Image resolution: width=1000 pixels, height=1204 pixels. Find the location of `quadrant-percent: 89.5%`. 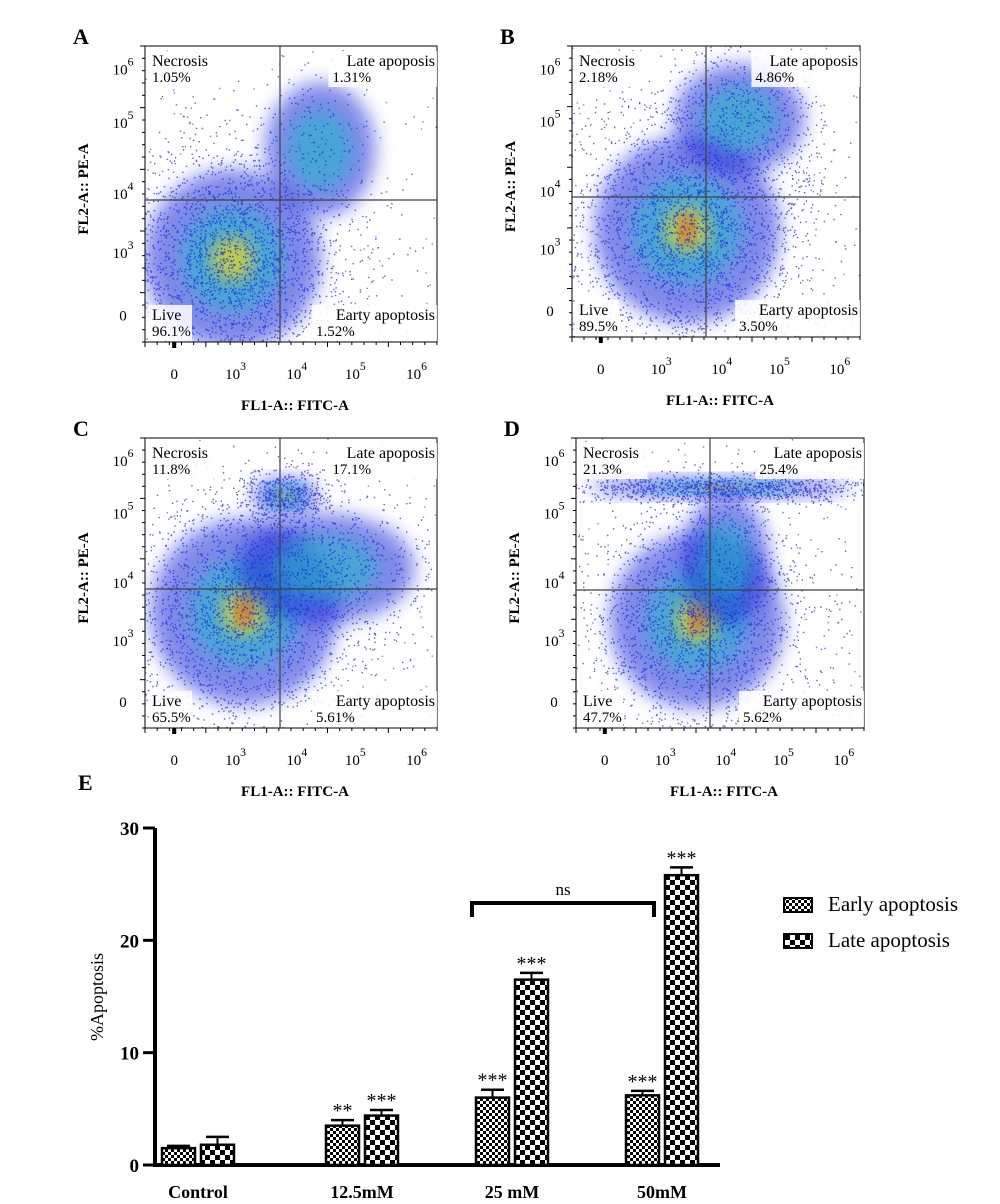

quadrant-percent: 89.5% is located at coordinates (598, 327).